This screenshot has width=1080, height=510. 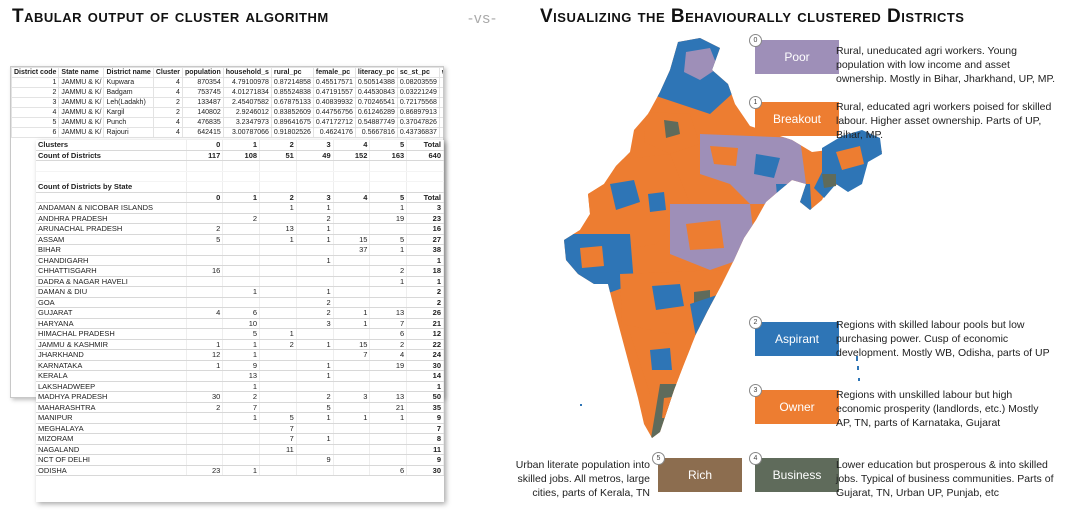 I want to click on state-name-cell: MAHARASHTRA, so click(x=111, y=407).